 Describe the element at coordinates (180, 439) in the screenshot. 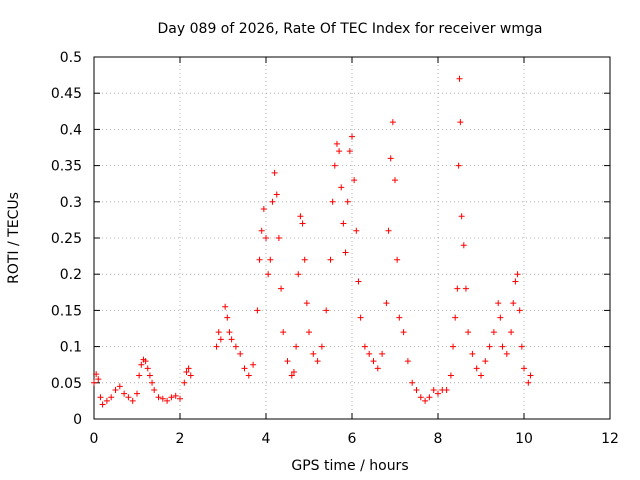

I see `x-tick-label: 2` at that location.